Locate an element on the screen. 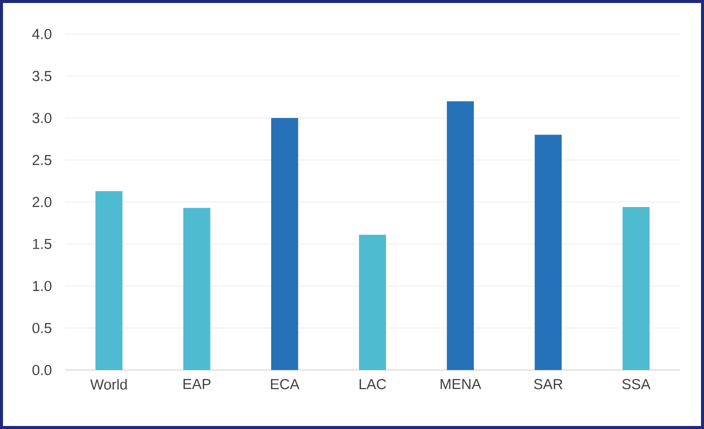 The image size is (704, 429). x-tick-label: ECA is located at coordinates (285, 384).